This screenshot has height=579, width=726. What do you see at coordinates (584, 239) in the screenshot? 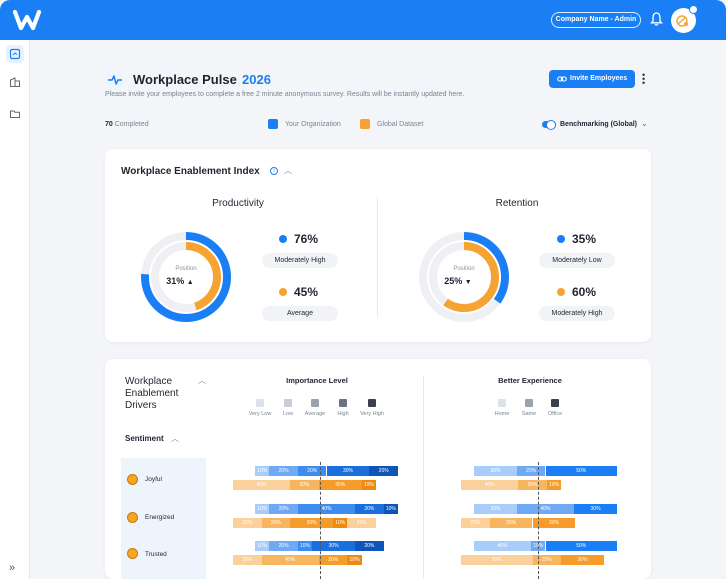
I see `retention-org-pct: 35%` at bounding box center [584, 239].